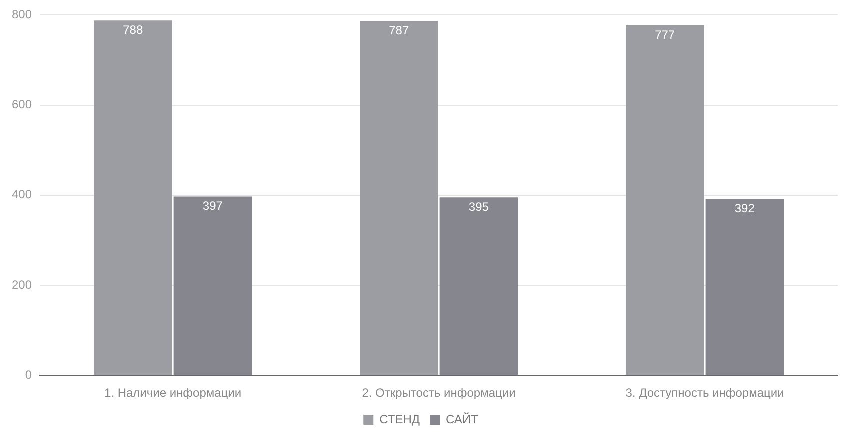 The width and height of the screenshot is (842, 440). I want to click on data-label: 392, so click(745, 208).